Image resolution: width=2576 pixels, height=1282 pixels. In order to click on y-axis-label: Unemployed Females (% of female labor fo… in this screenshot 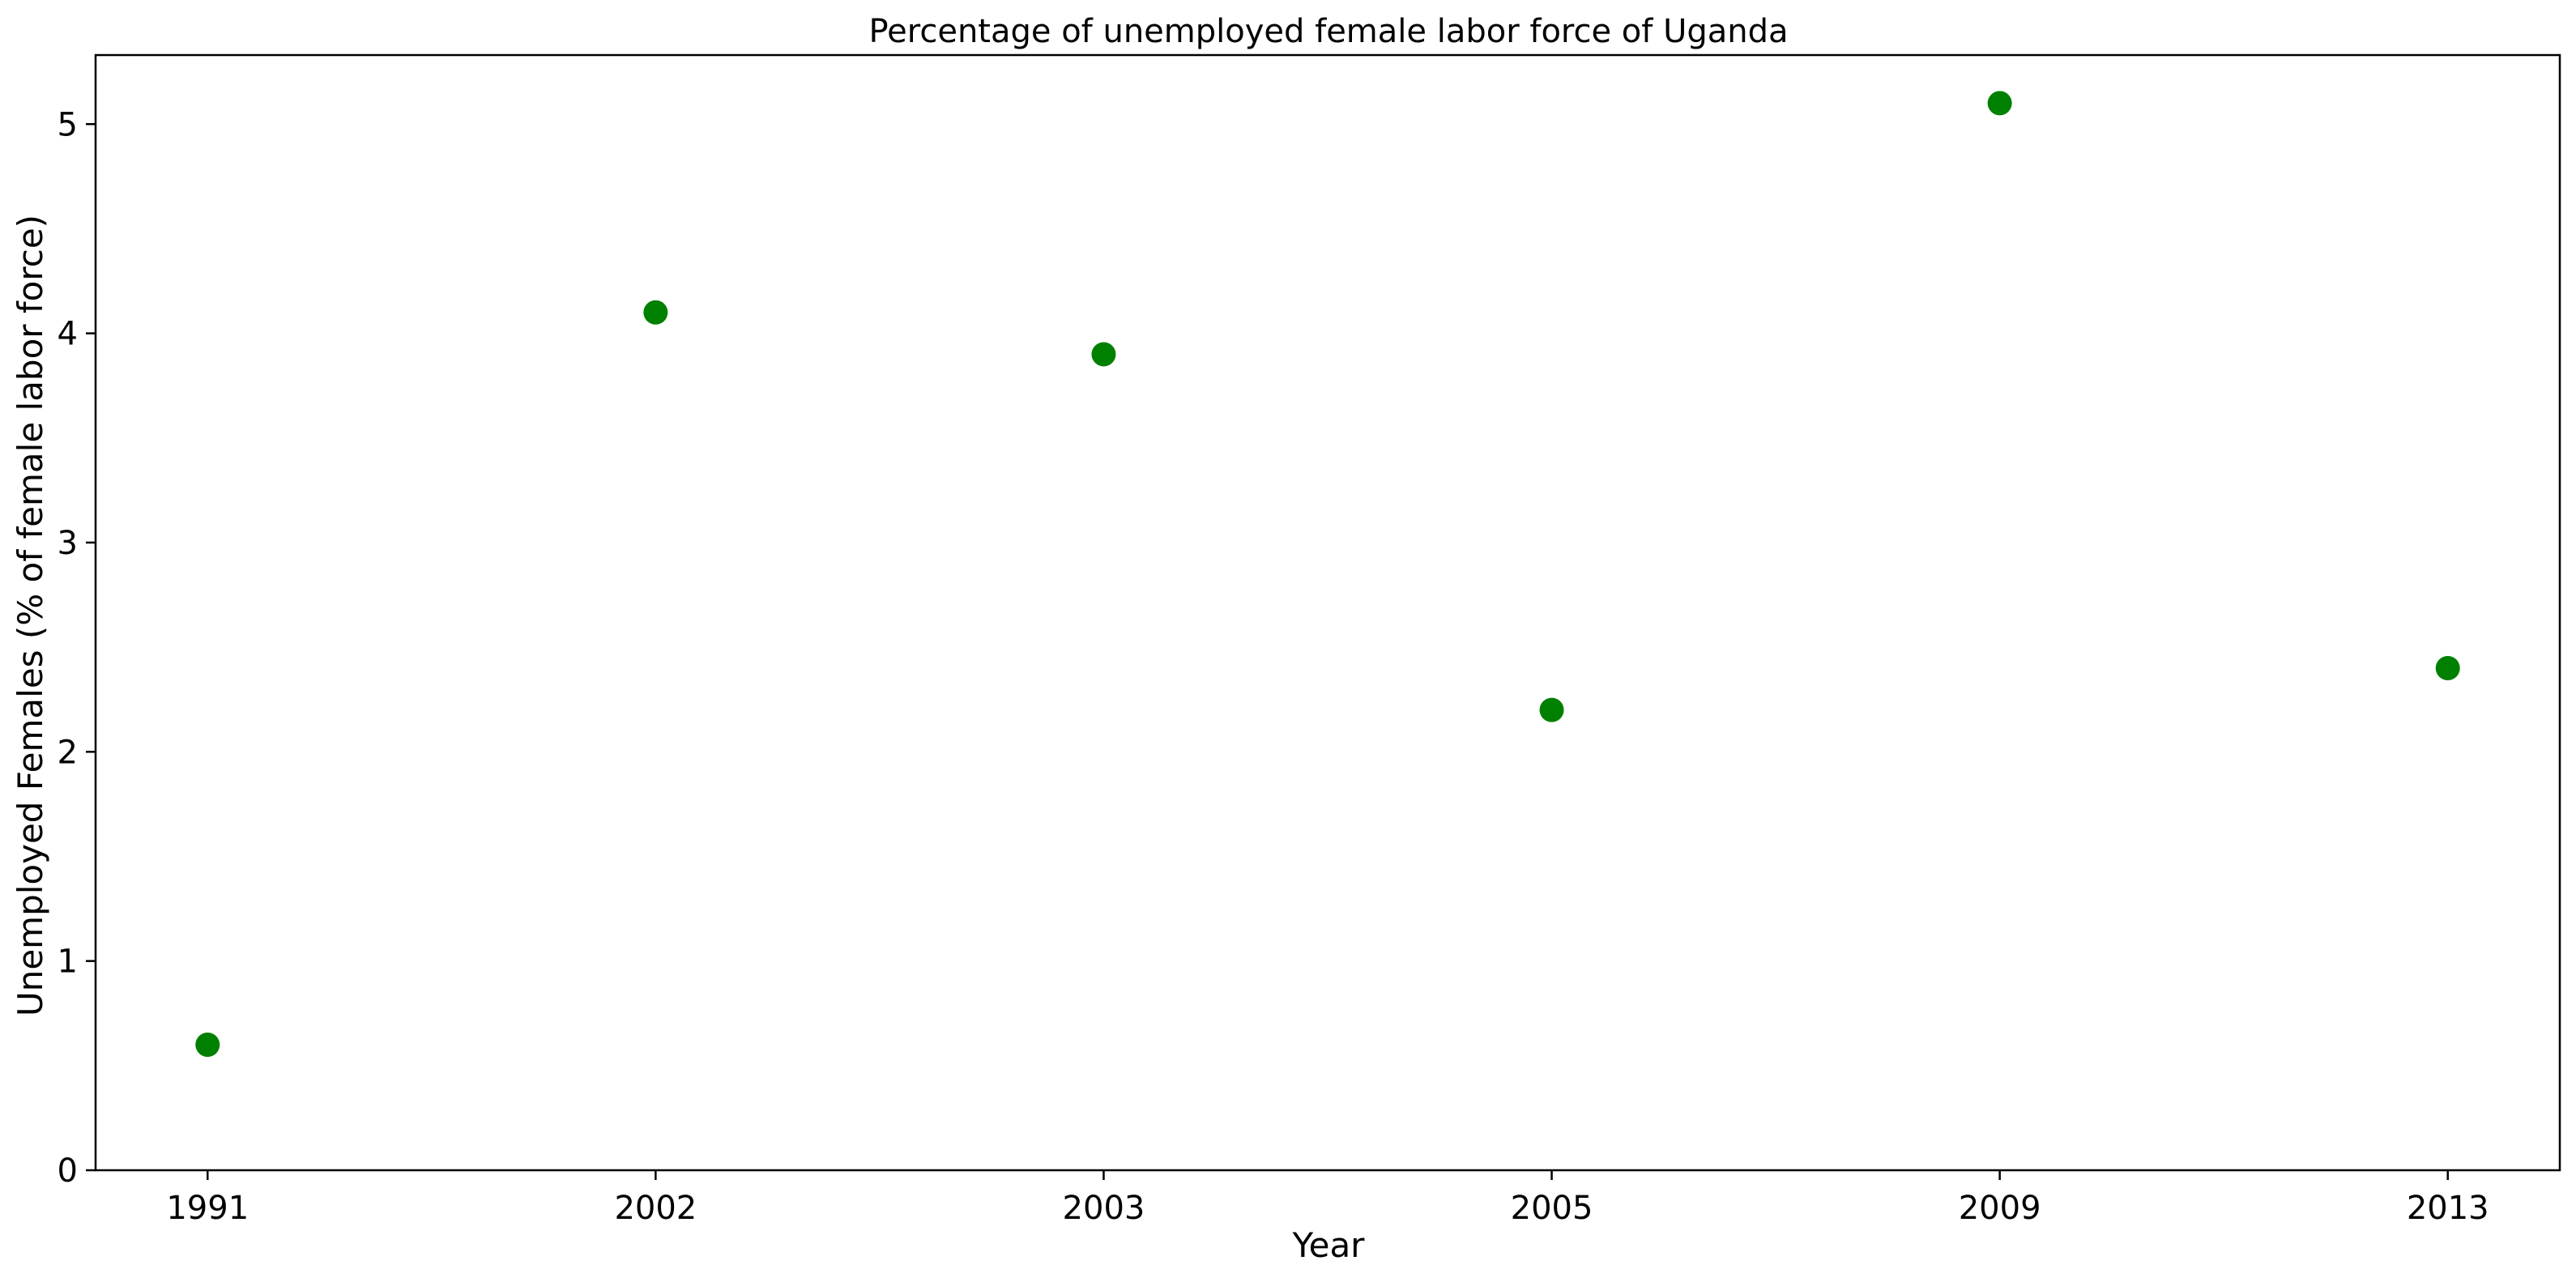, I will do `click(31, 615)`.